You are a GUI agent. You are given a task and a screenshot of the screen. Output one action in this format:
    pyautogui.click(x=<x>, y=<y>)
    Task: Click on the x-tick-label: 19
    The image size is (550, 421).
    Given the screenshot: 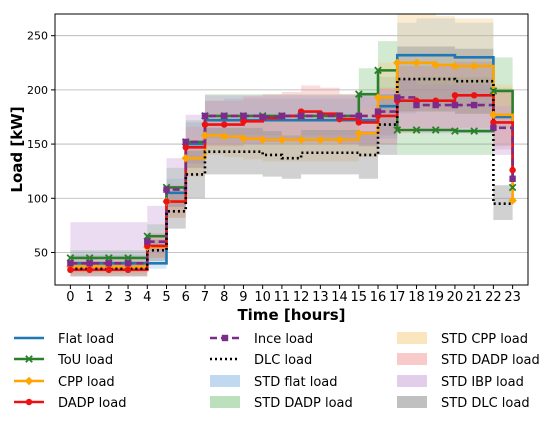 What is the action you would take?
    pyautogui.click(x=435, y=297)
    